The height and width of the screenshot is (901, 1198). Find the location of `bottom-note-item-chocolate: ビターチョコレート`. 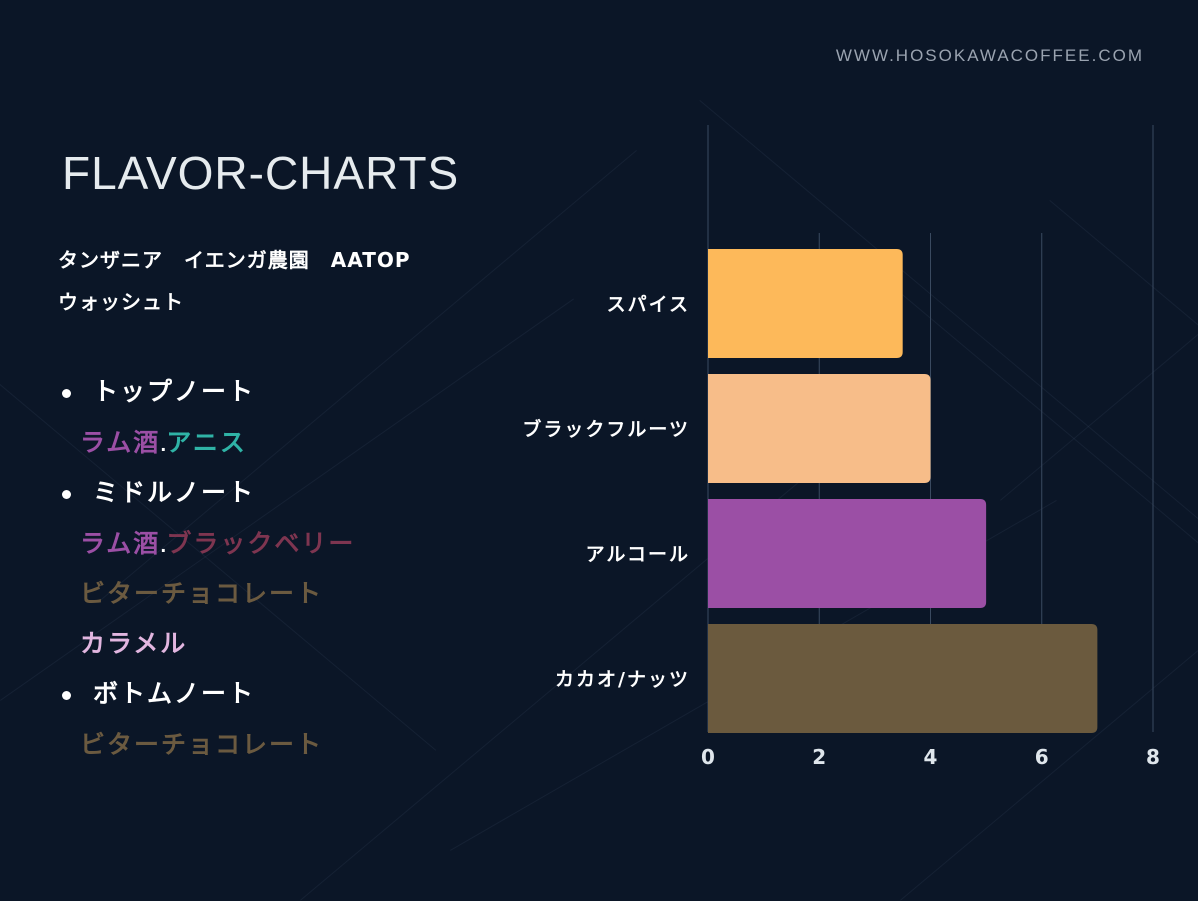

bottom-note-item-chocolate: ビターチョコレート is located at coordinates (202, 744).